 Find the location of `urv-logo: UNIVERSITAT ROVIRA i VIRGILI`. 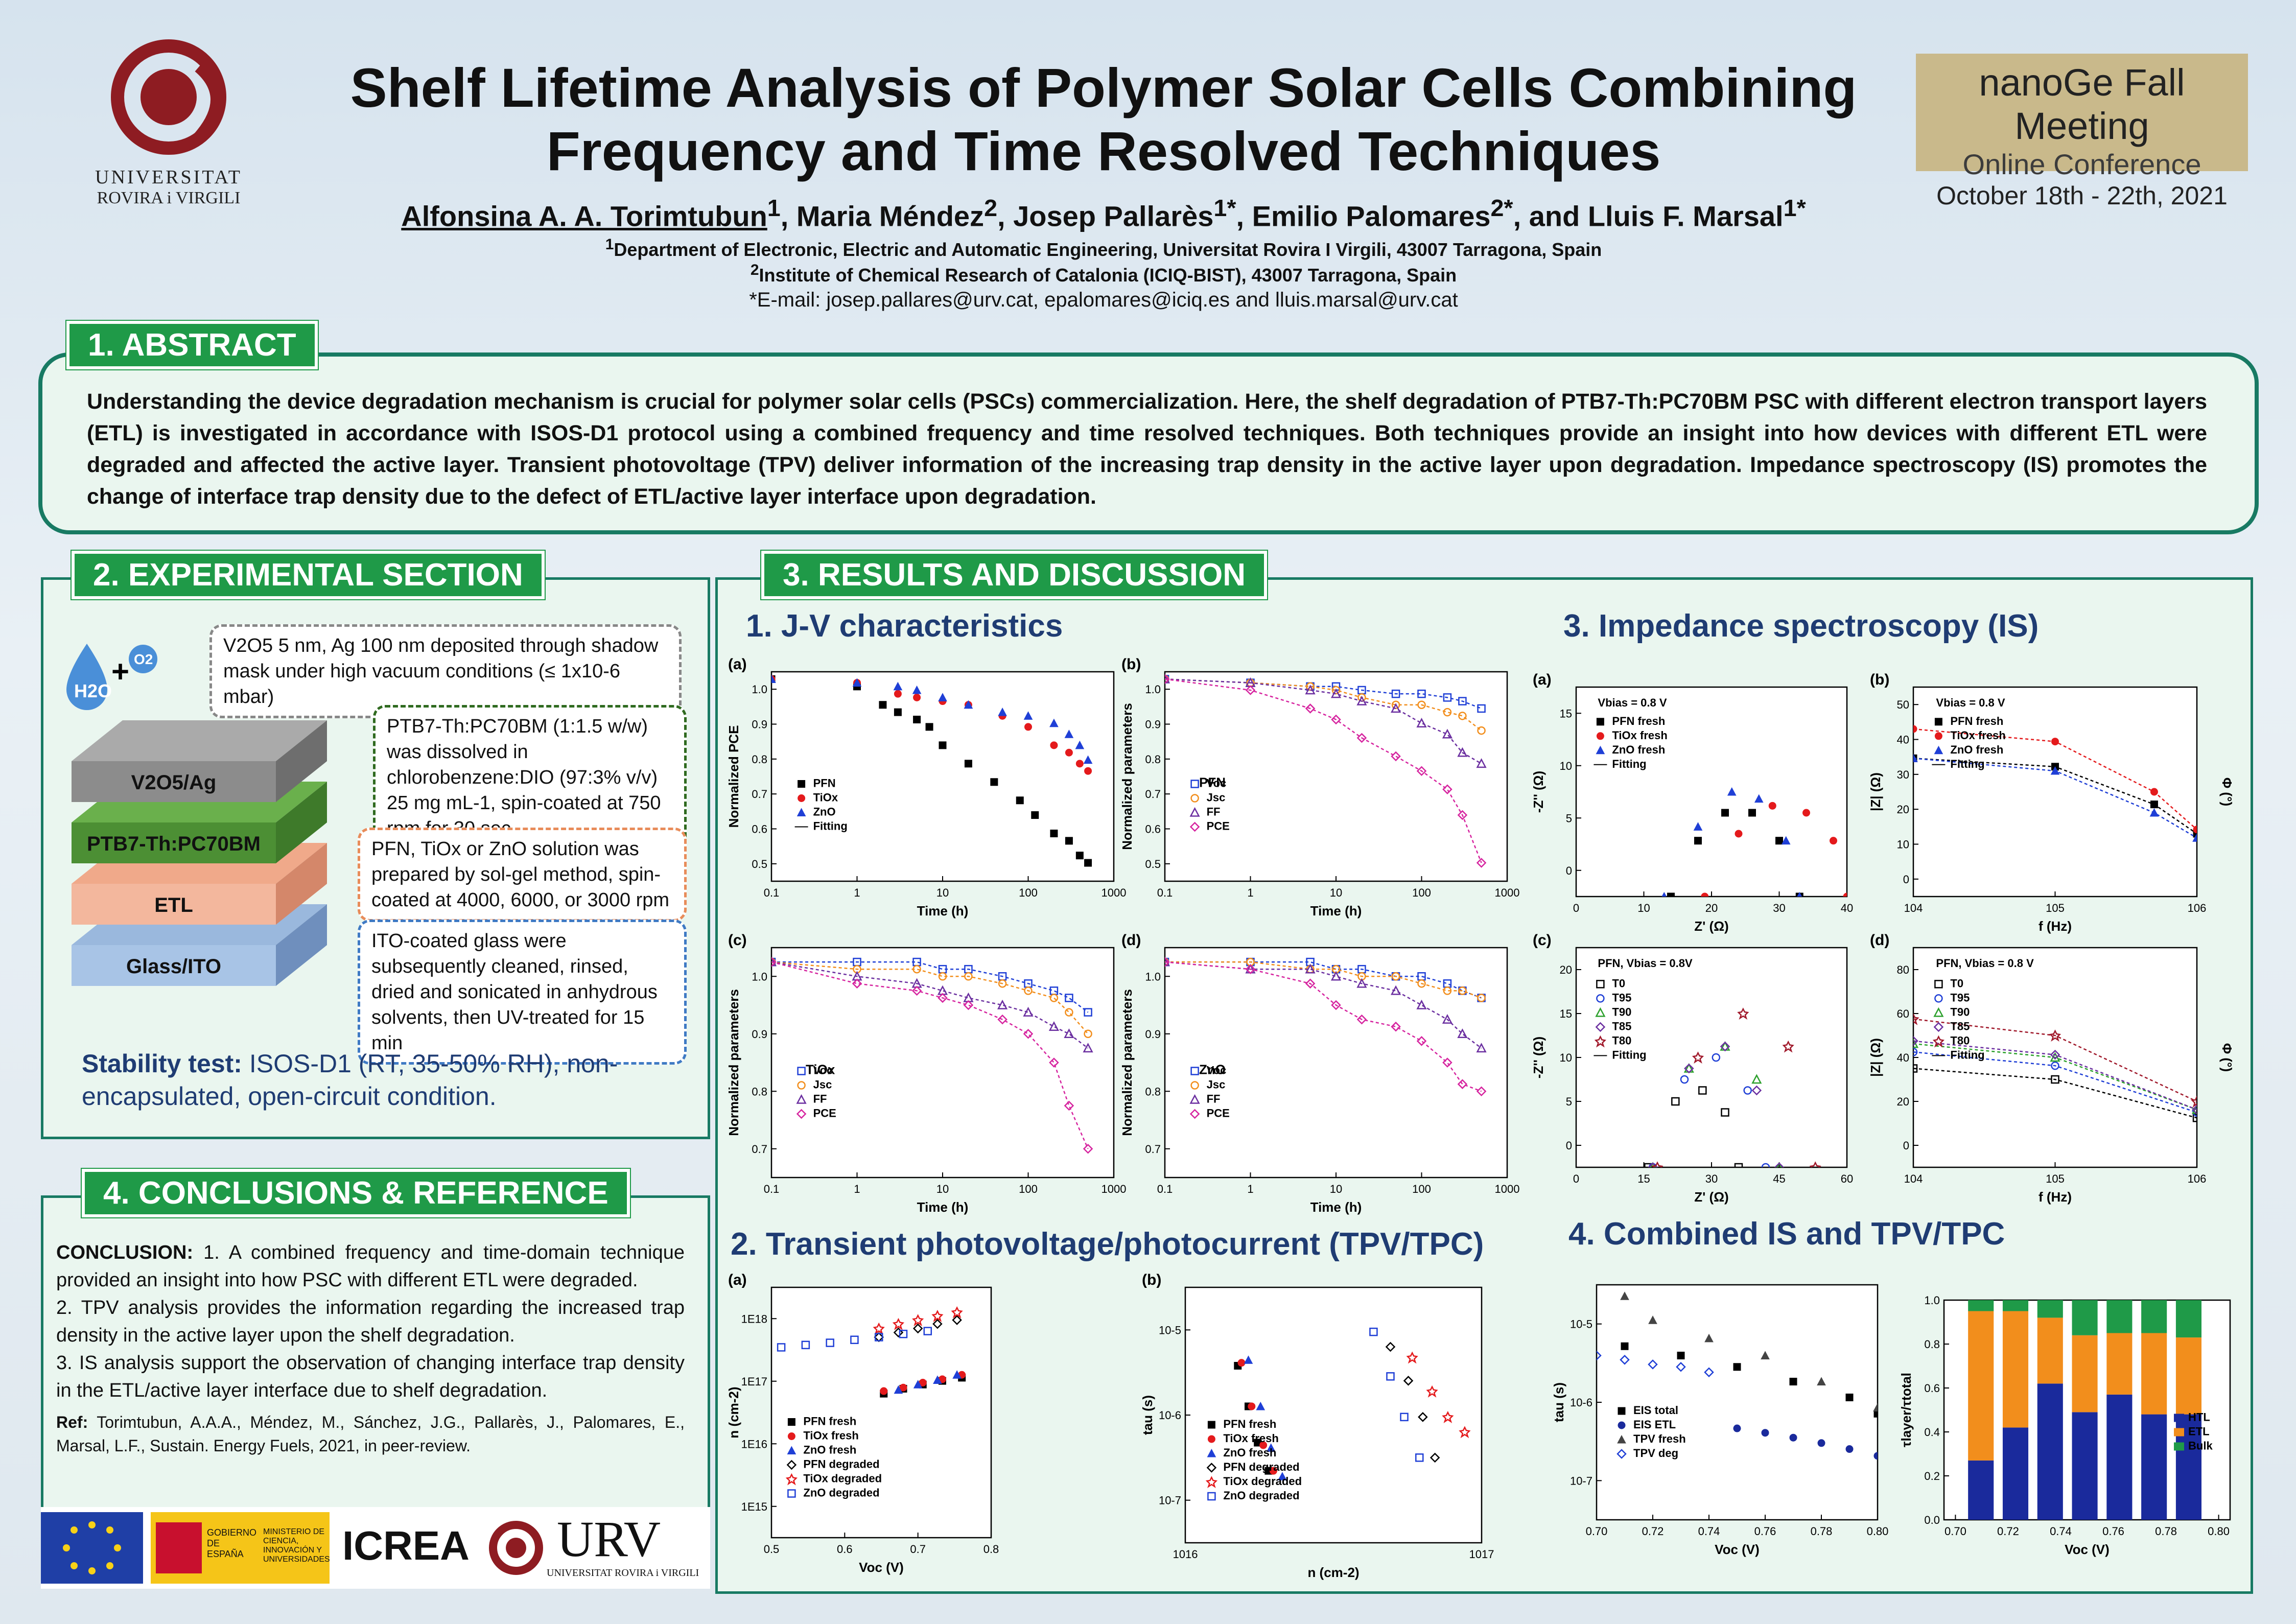

urv-logo: UNIVERSITAT ROVIRA i VIRGILI is located at coordinates (168, 121).